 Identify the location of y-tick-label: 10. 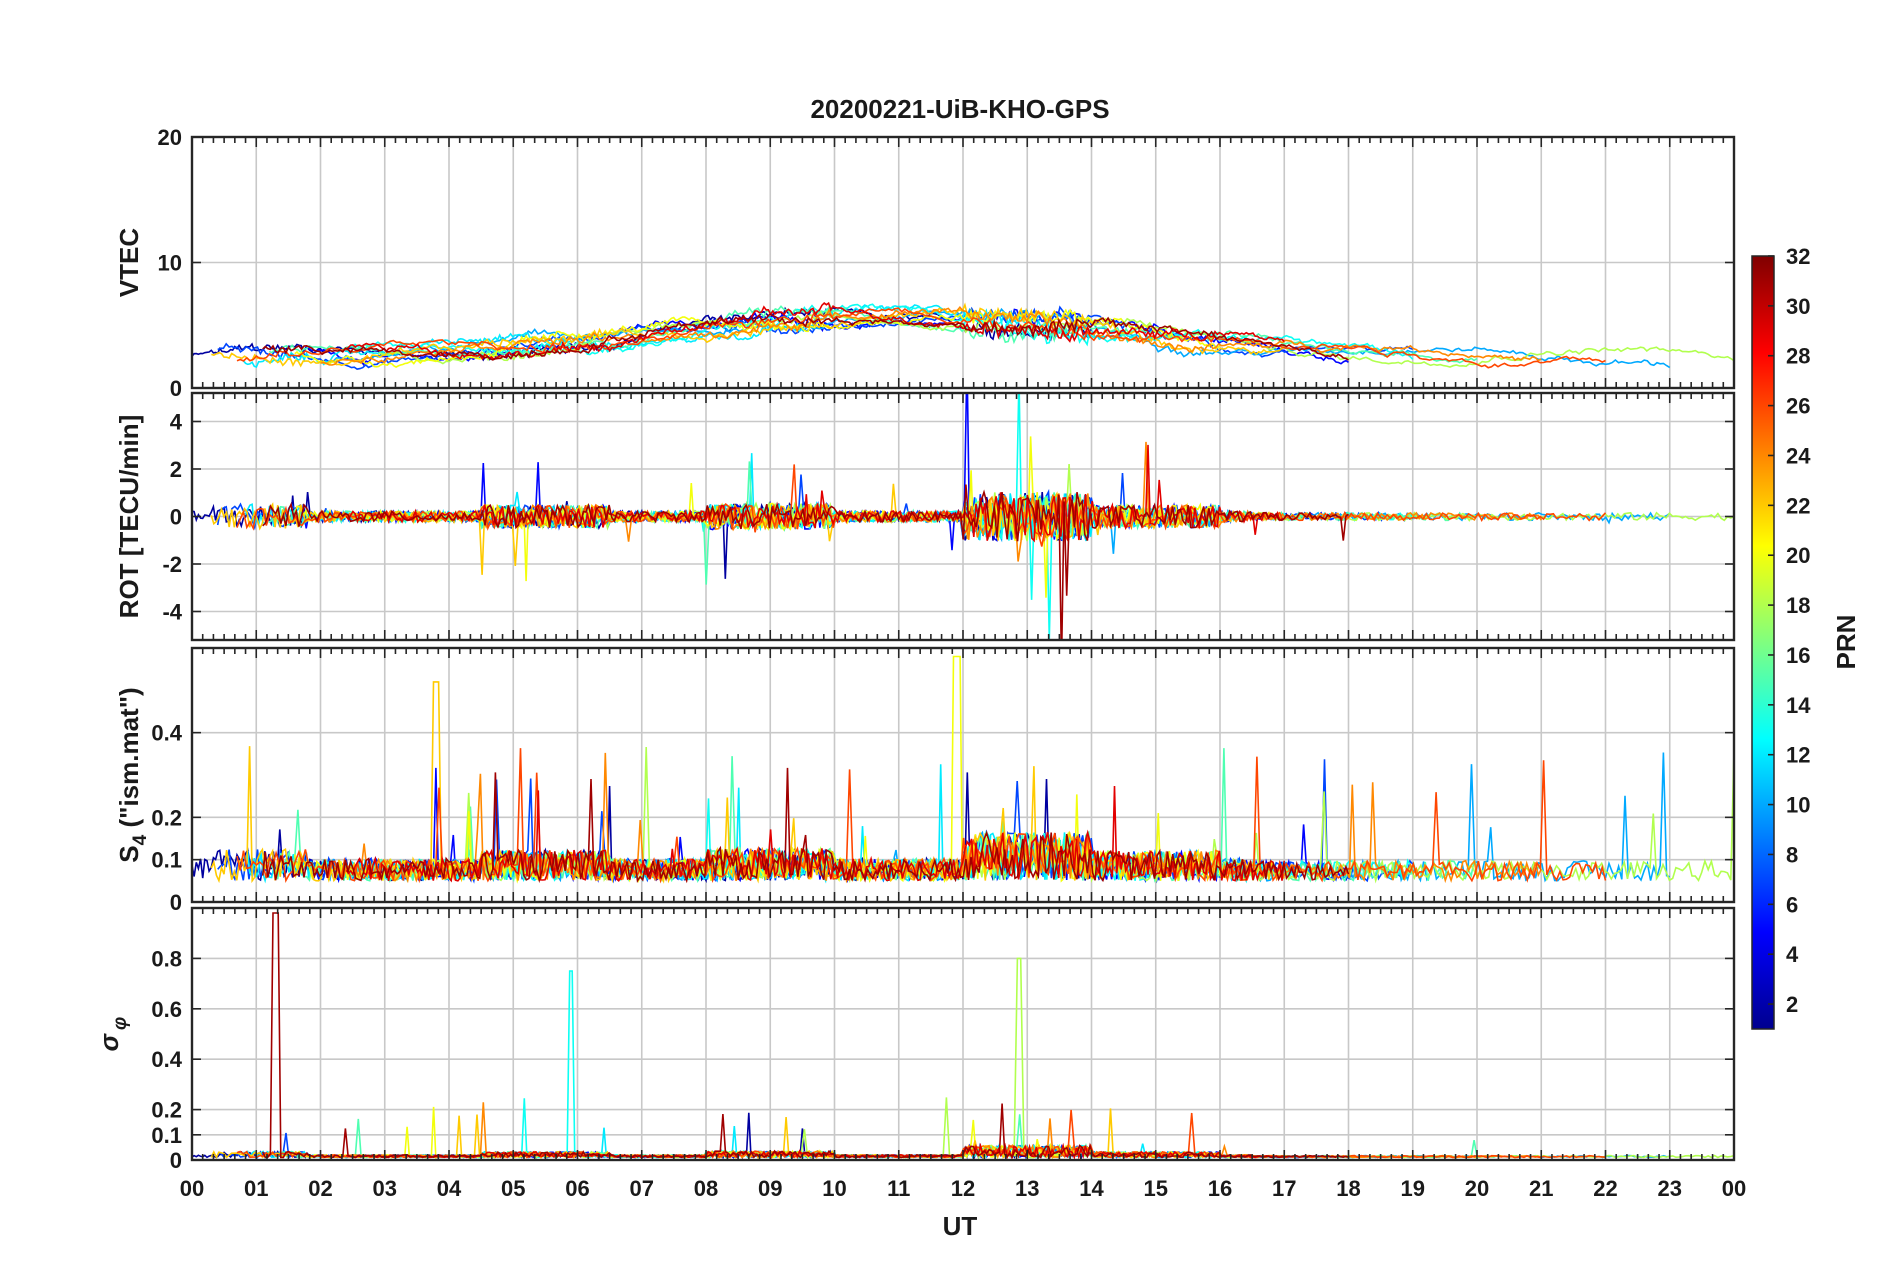
(170, 263).